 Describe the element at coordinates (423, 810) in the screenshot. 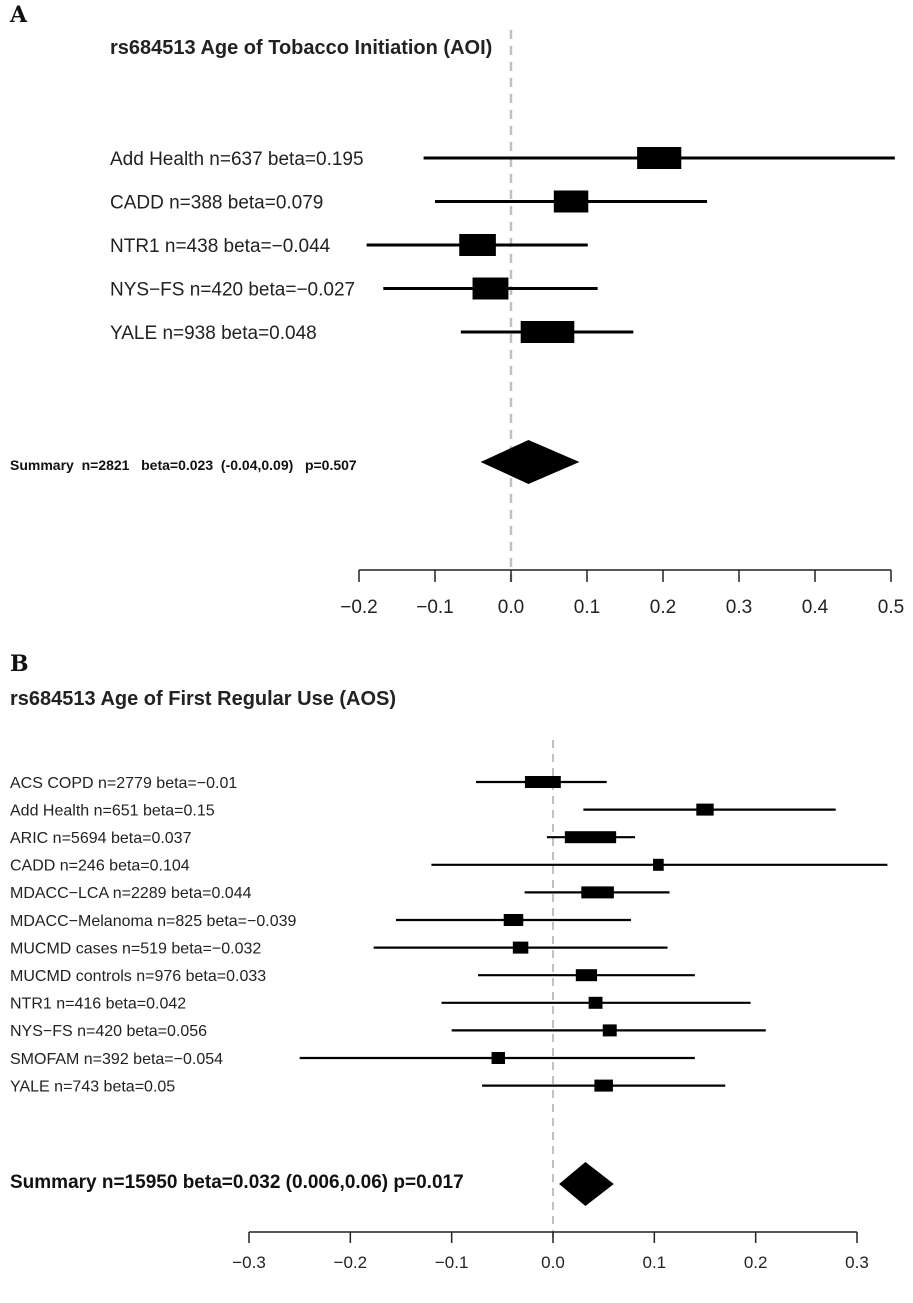

I see `panel-b-study-row: Add Health n=651 beta=0.15` at that location.